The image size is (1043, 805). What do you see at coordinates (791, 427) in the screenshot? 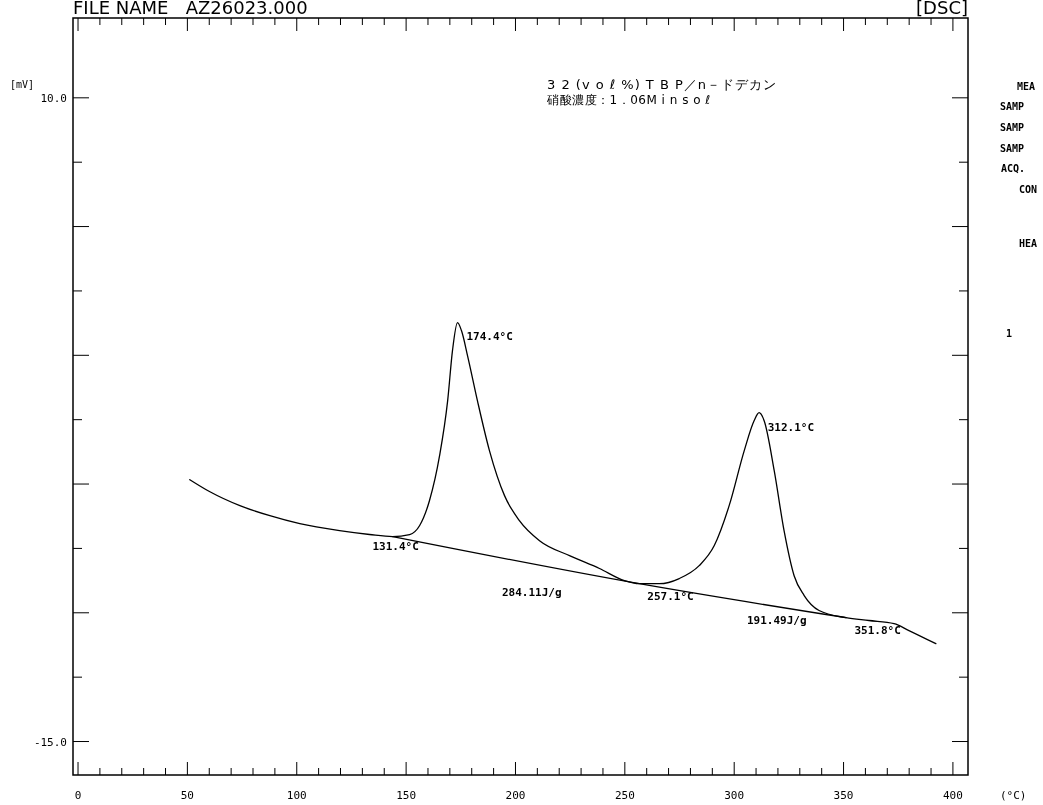
I see `annotation: 312.1°C` at bounding box center [791, 427].